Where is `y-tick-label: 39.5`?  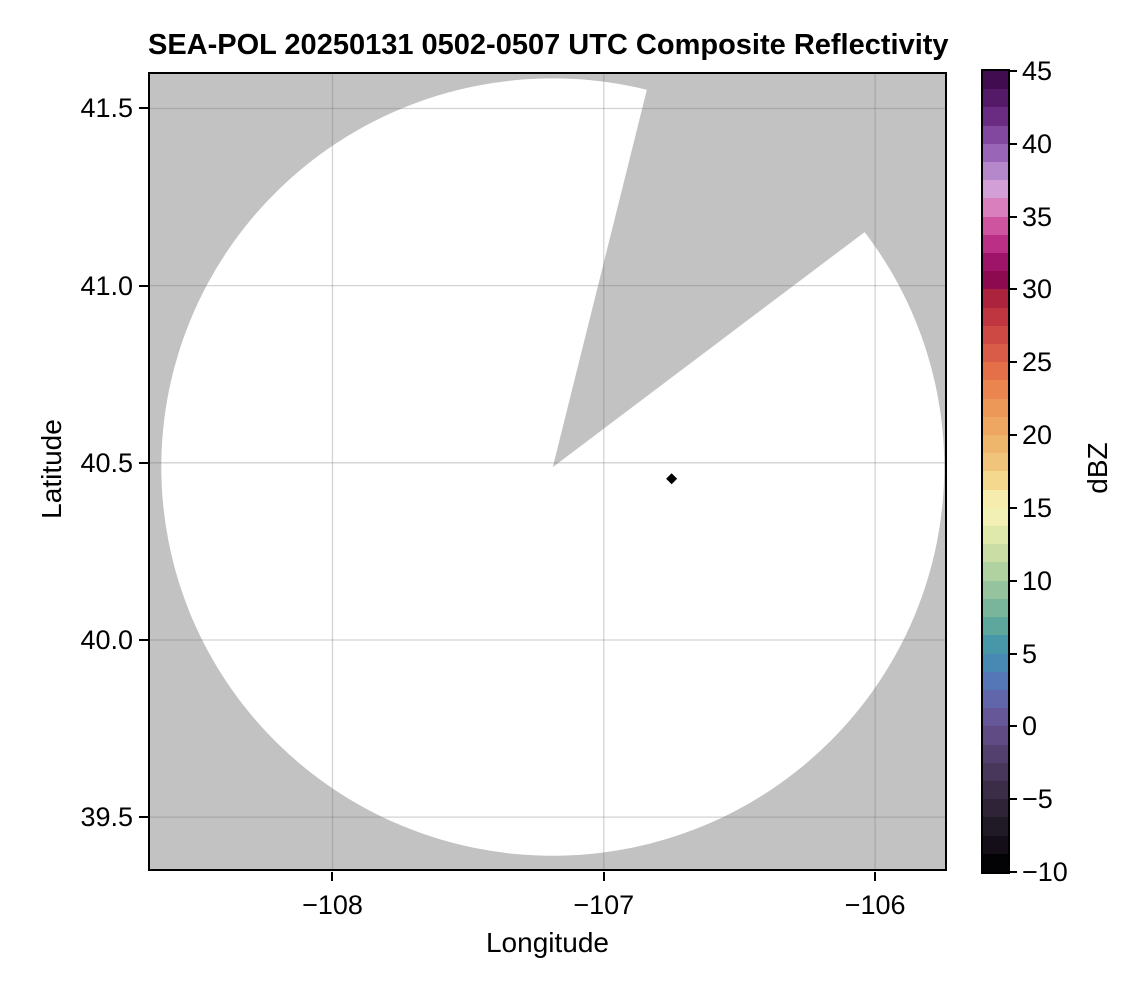 y-tick-label: 39.5 is located at coordinates (106, 817).